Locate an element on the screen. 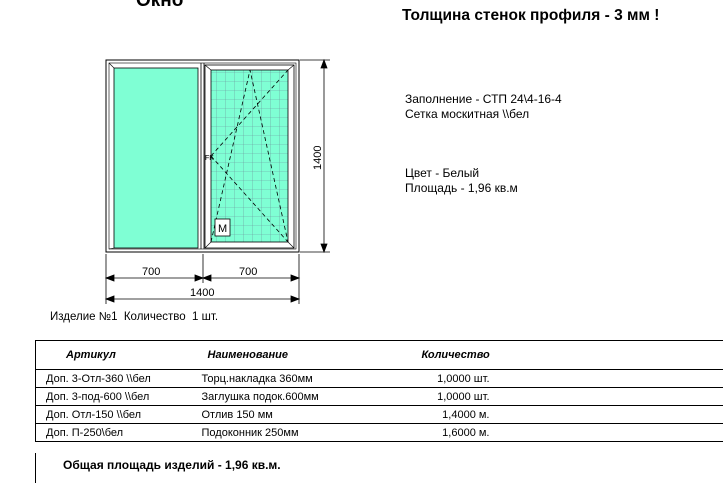 The image size is (723, 483). header-quantity: Количество is located at coordinates (554, 355).